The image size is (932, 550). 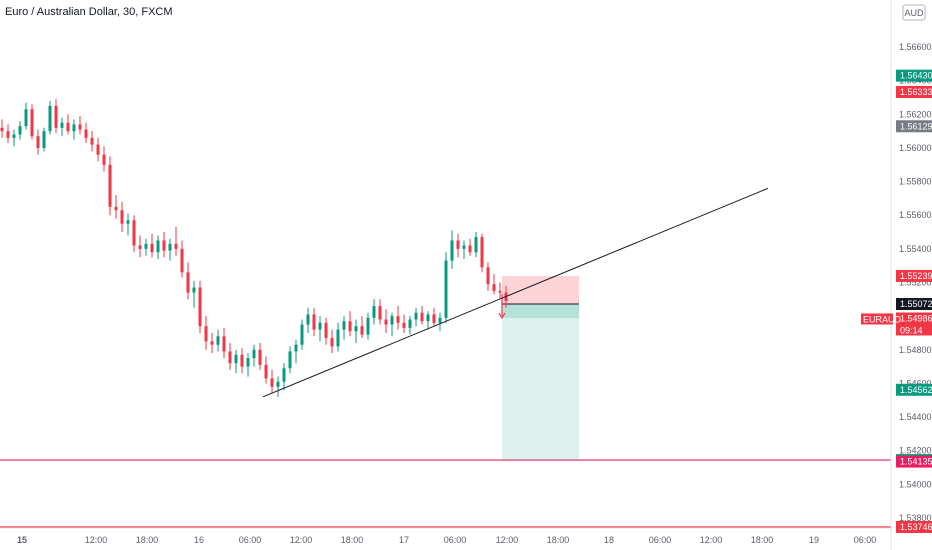 What do you see at coordinates (502, 316) in the screenshot?
I see `arrow-down-icon` at bounding box center [502, 316].